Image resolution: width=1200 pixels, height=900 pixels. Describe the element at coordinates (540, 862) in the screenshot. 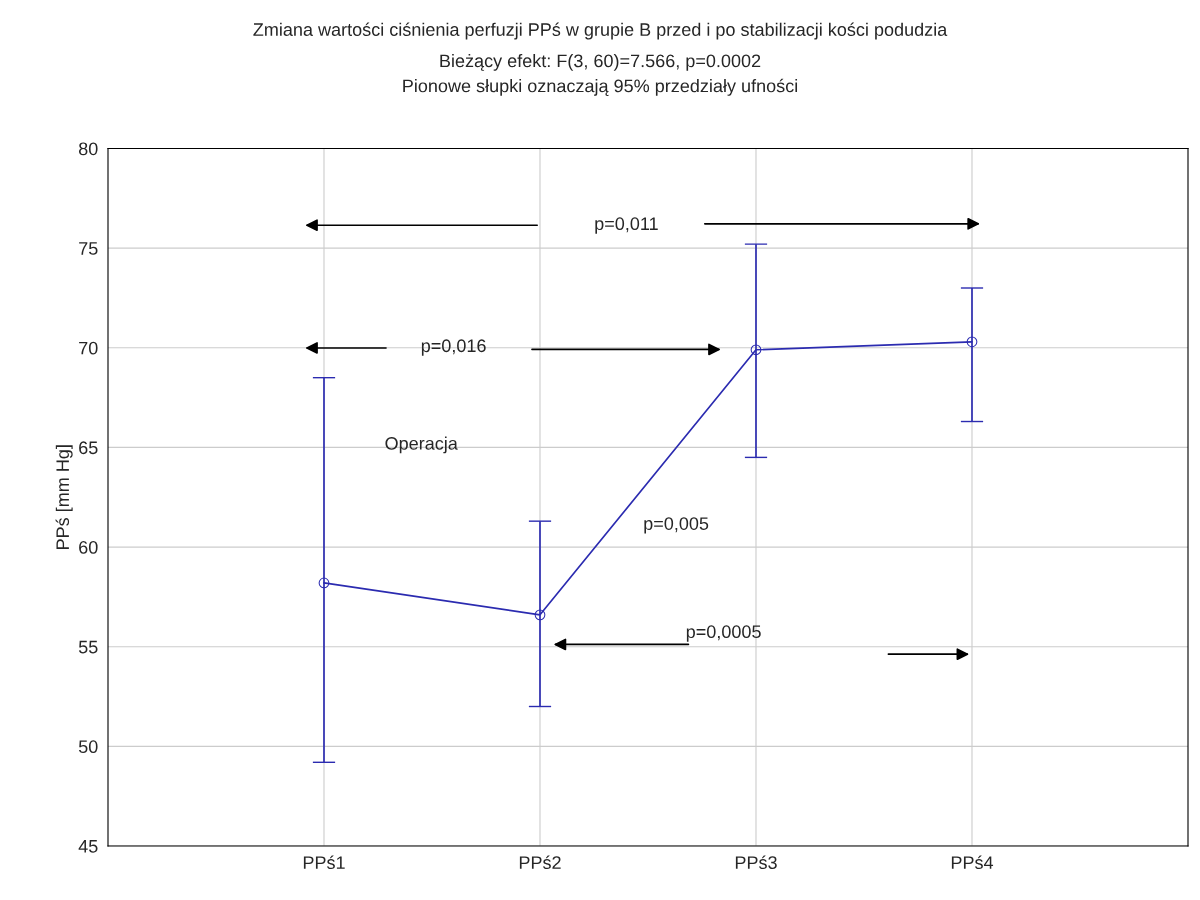

I see `x-tick-label: PPś2` at that location.